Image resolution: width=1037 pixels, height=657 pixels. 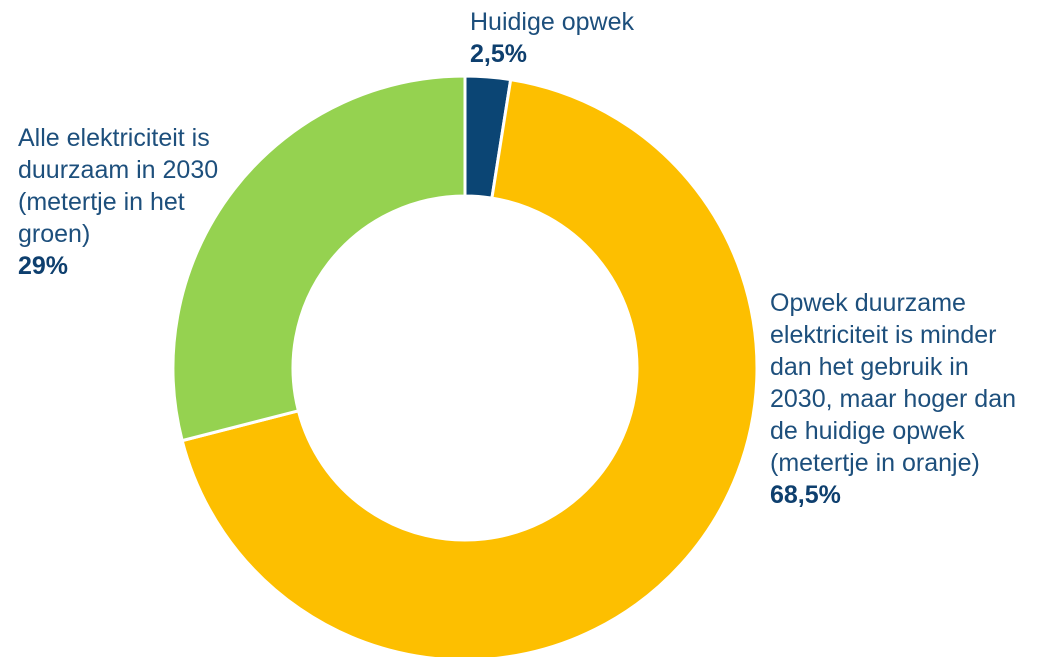 What do you see at coordinates (498, 54) in the screenshot?
I see `slice-label-value: 2,5%` at bounding box center [498, 54].